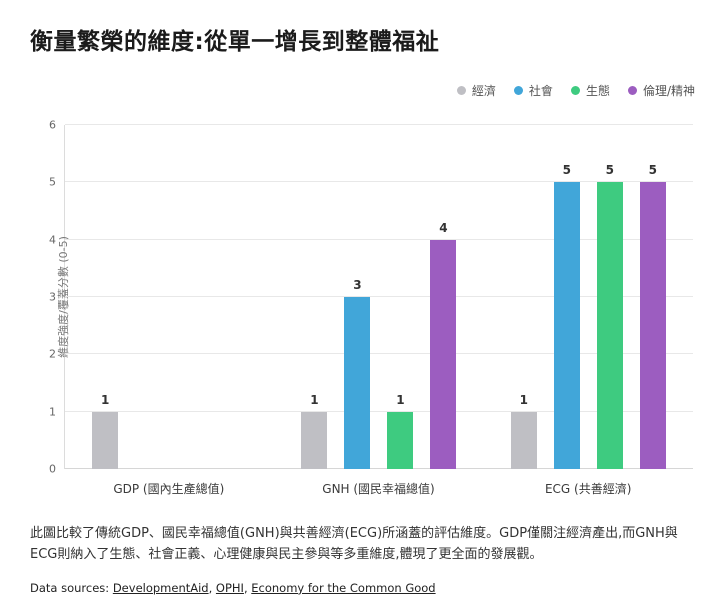 The width and height of the screenshot is (727, 595). Describe the element at coordinates (71, 587) in the screenshot. I see `sources-label: Data sources:` at that location.